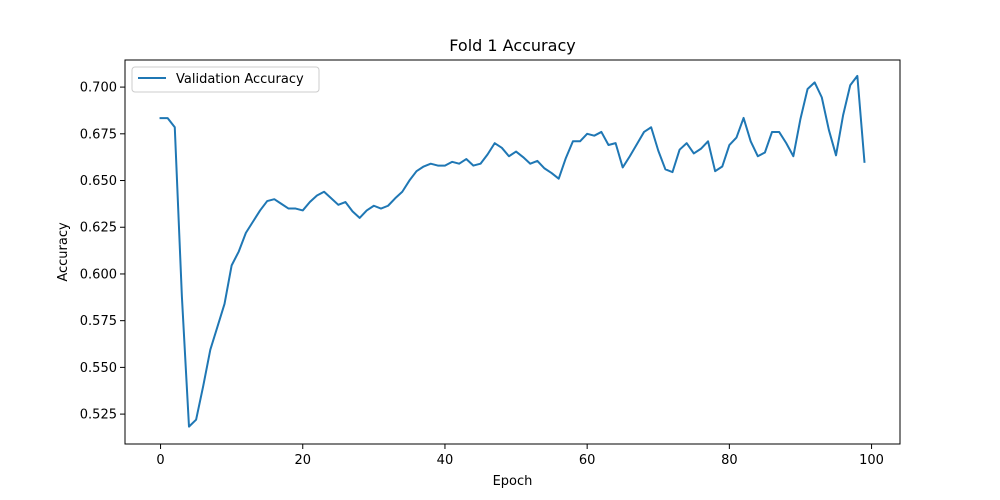  What do you see at coordinates (302, 460) in the screenshot?
I see `x-tick-label: 20` at bounding box center [302, 460].